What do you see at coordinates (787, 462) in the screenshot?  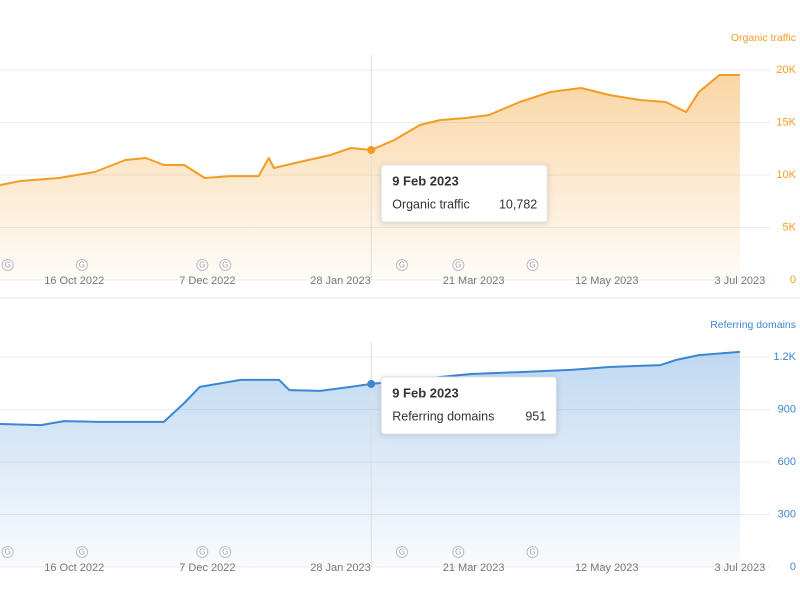 I see `y-tick-label: 600` at bounding box center [787, 462].